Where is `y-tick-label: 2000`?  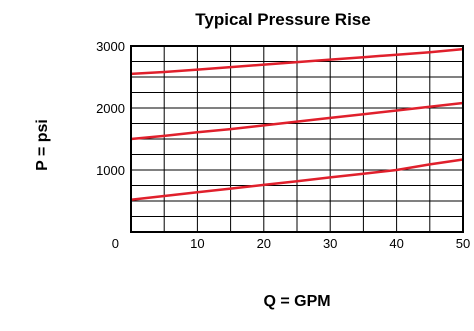 y-tick-label: 2000 is located at coordinates (110, 108).